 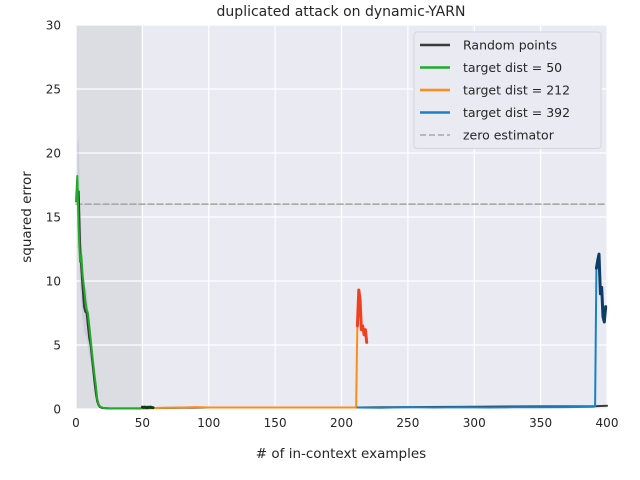 I want to click on x-tick-label: 200, so click(x=341, y=423).